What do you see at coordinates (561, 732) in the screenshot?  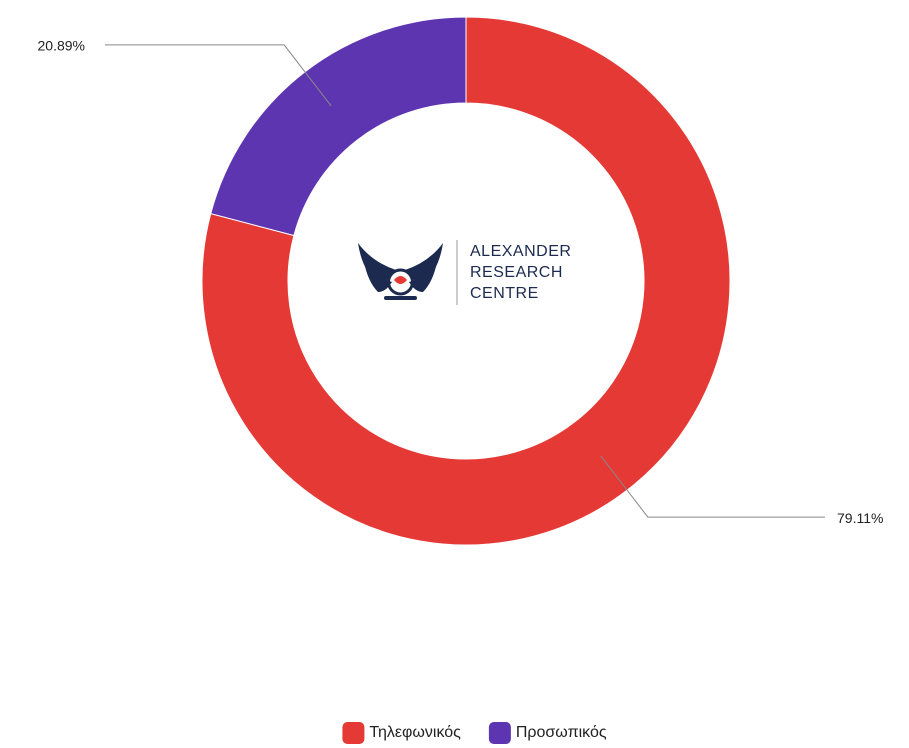 I see `legend-label: Προσωπικός` at bounding box center [561, 732].